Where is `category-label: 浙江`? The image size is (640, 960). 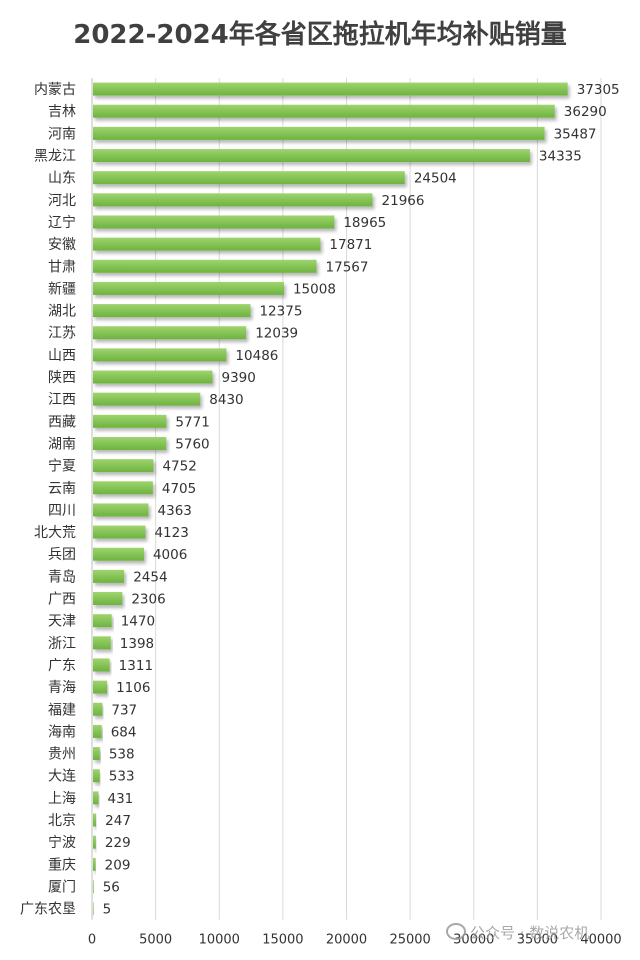
category-label: 浙江 is located at coordinates (62, 644).